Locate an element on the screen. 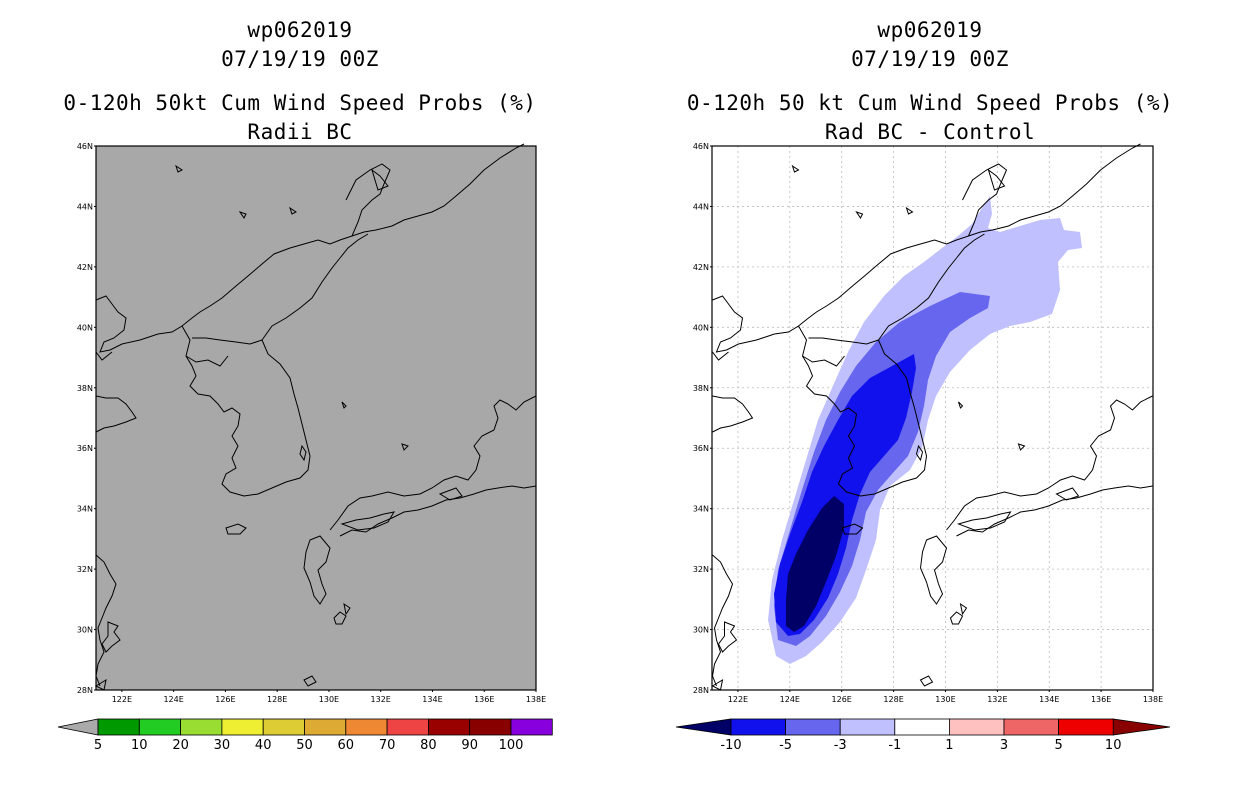  left-title-subtitle: Radii BC is located at coordinates (300, 132).